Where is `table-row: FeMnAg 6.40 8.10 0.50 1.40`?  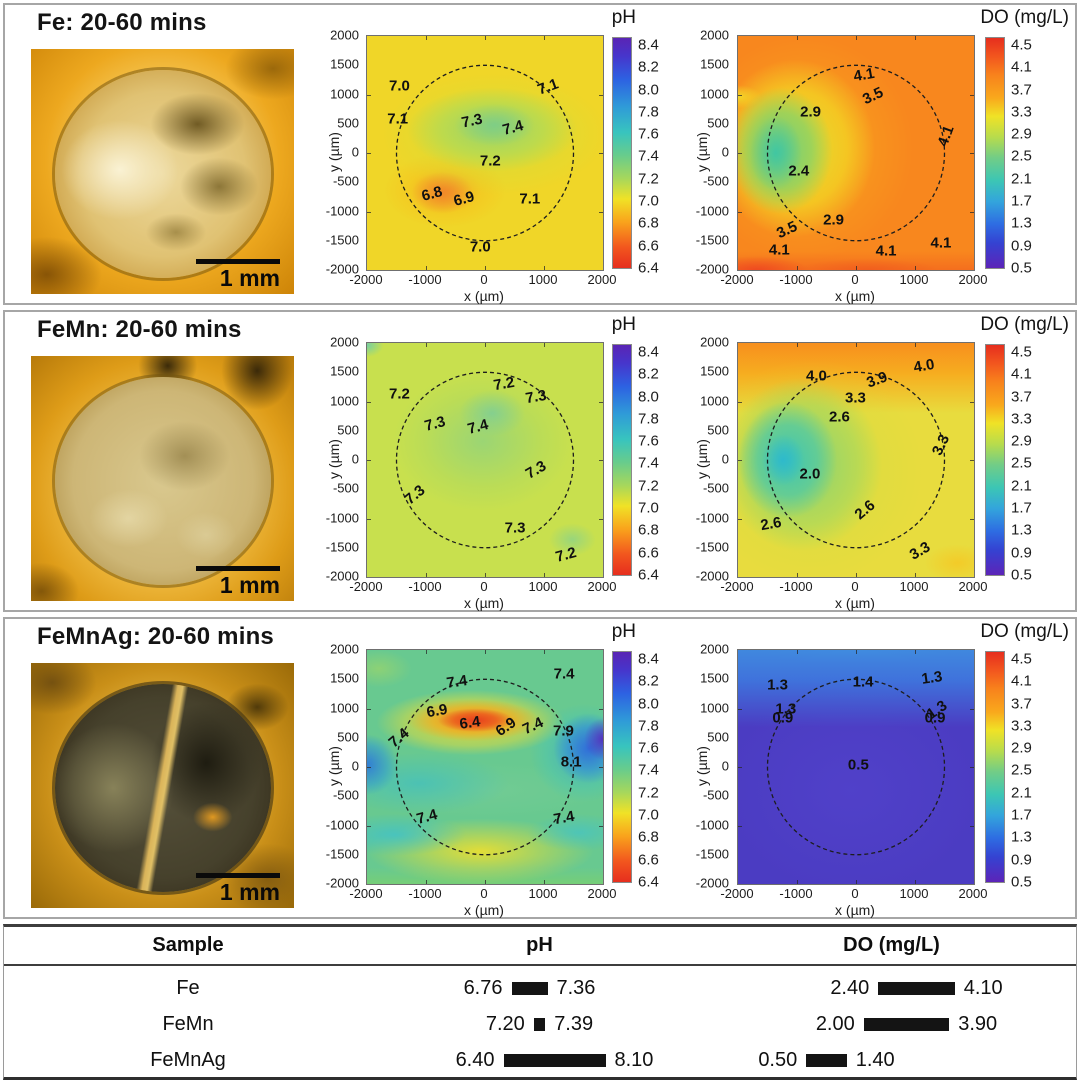
table-row: FeMnAg 6.40 8.10 0.50 1.40 is located at coordinates (540, 1060).